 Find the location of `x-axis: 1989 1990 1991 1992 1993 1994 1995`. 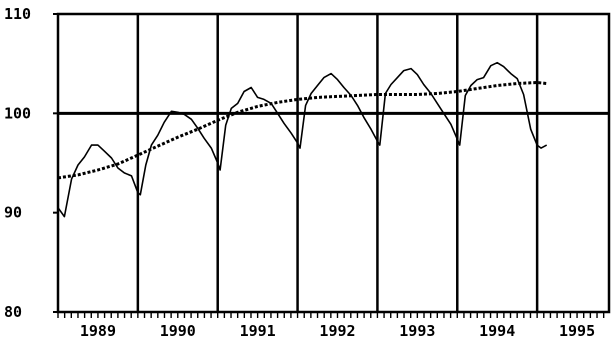

x-axis: 1989 1990 1991 1992 1993 1994 1995 is located at coordinates (331, 326).